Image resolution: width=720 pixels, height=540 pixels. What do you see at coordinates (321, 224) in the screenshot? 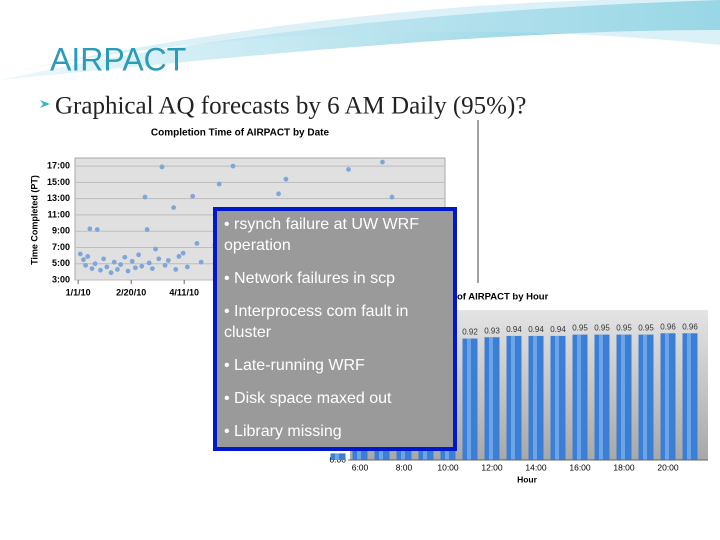
I see `callout-line: • rsynch failure at UW WRF` at bounding box center [321, 224].